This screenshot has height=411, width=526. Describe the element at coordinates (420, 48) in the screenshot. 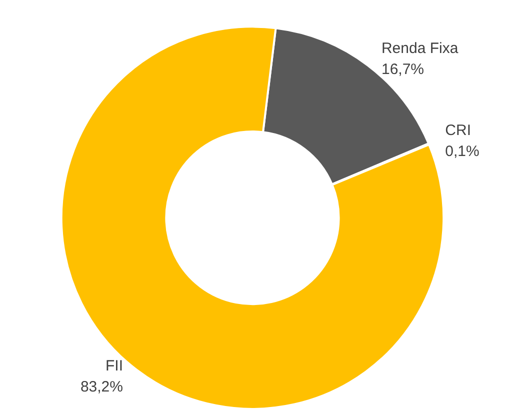

I see `slice-label: Renda Fixa` at that location.